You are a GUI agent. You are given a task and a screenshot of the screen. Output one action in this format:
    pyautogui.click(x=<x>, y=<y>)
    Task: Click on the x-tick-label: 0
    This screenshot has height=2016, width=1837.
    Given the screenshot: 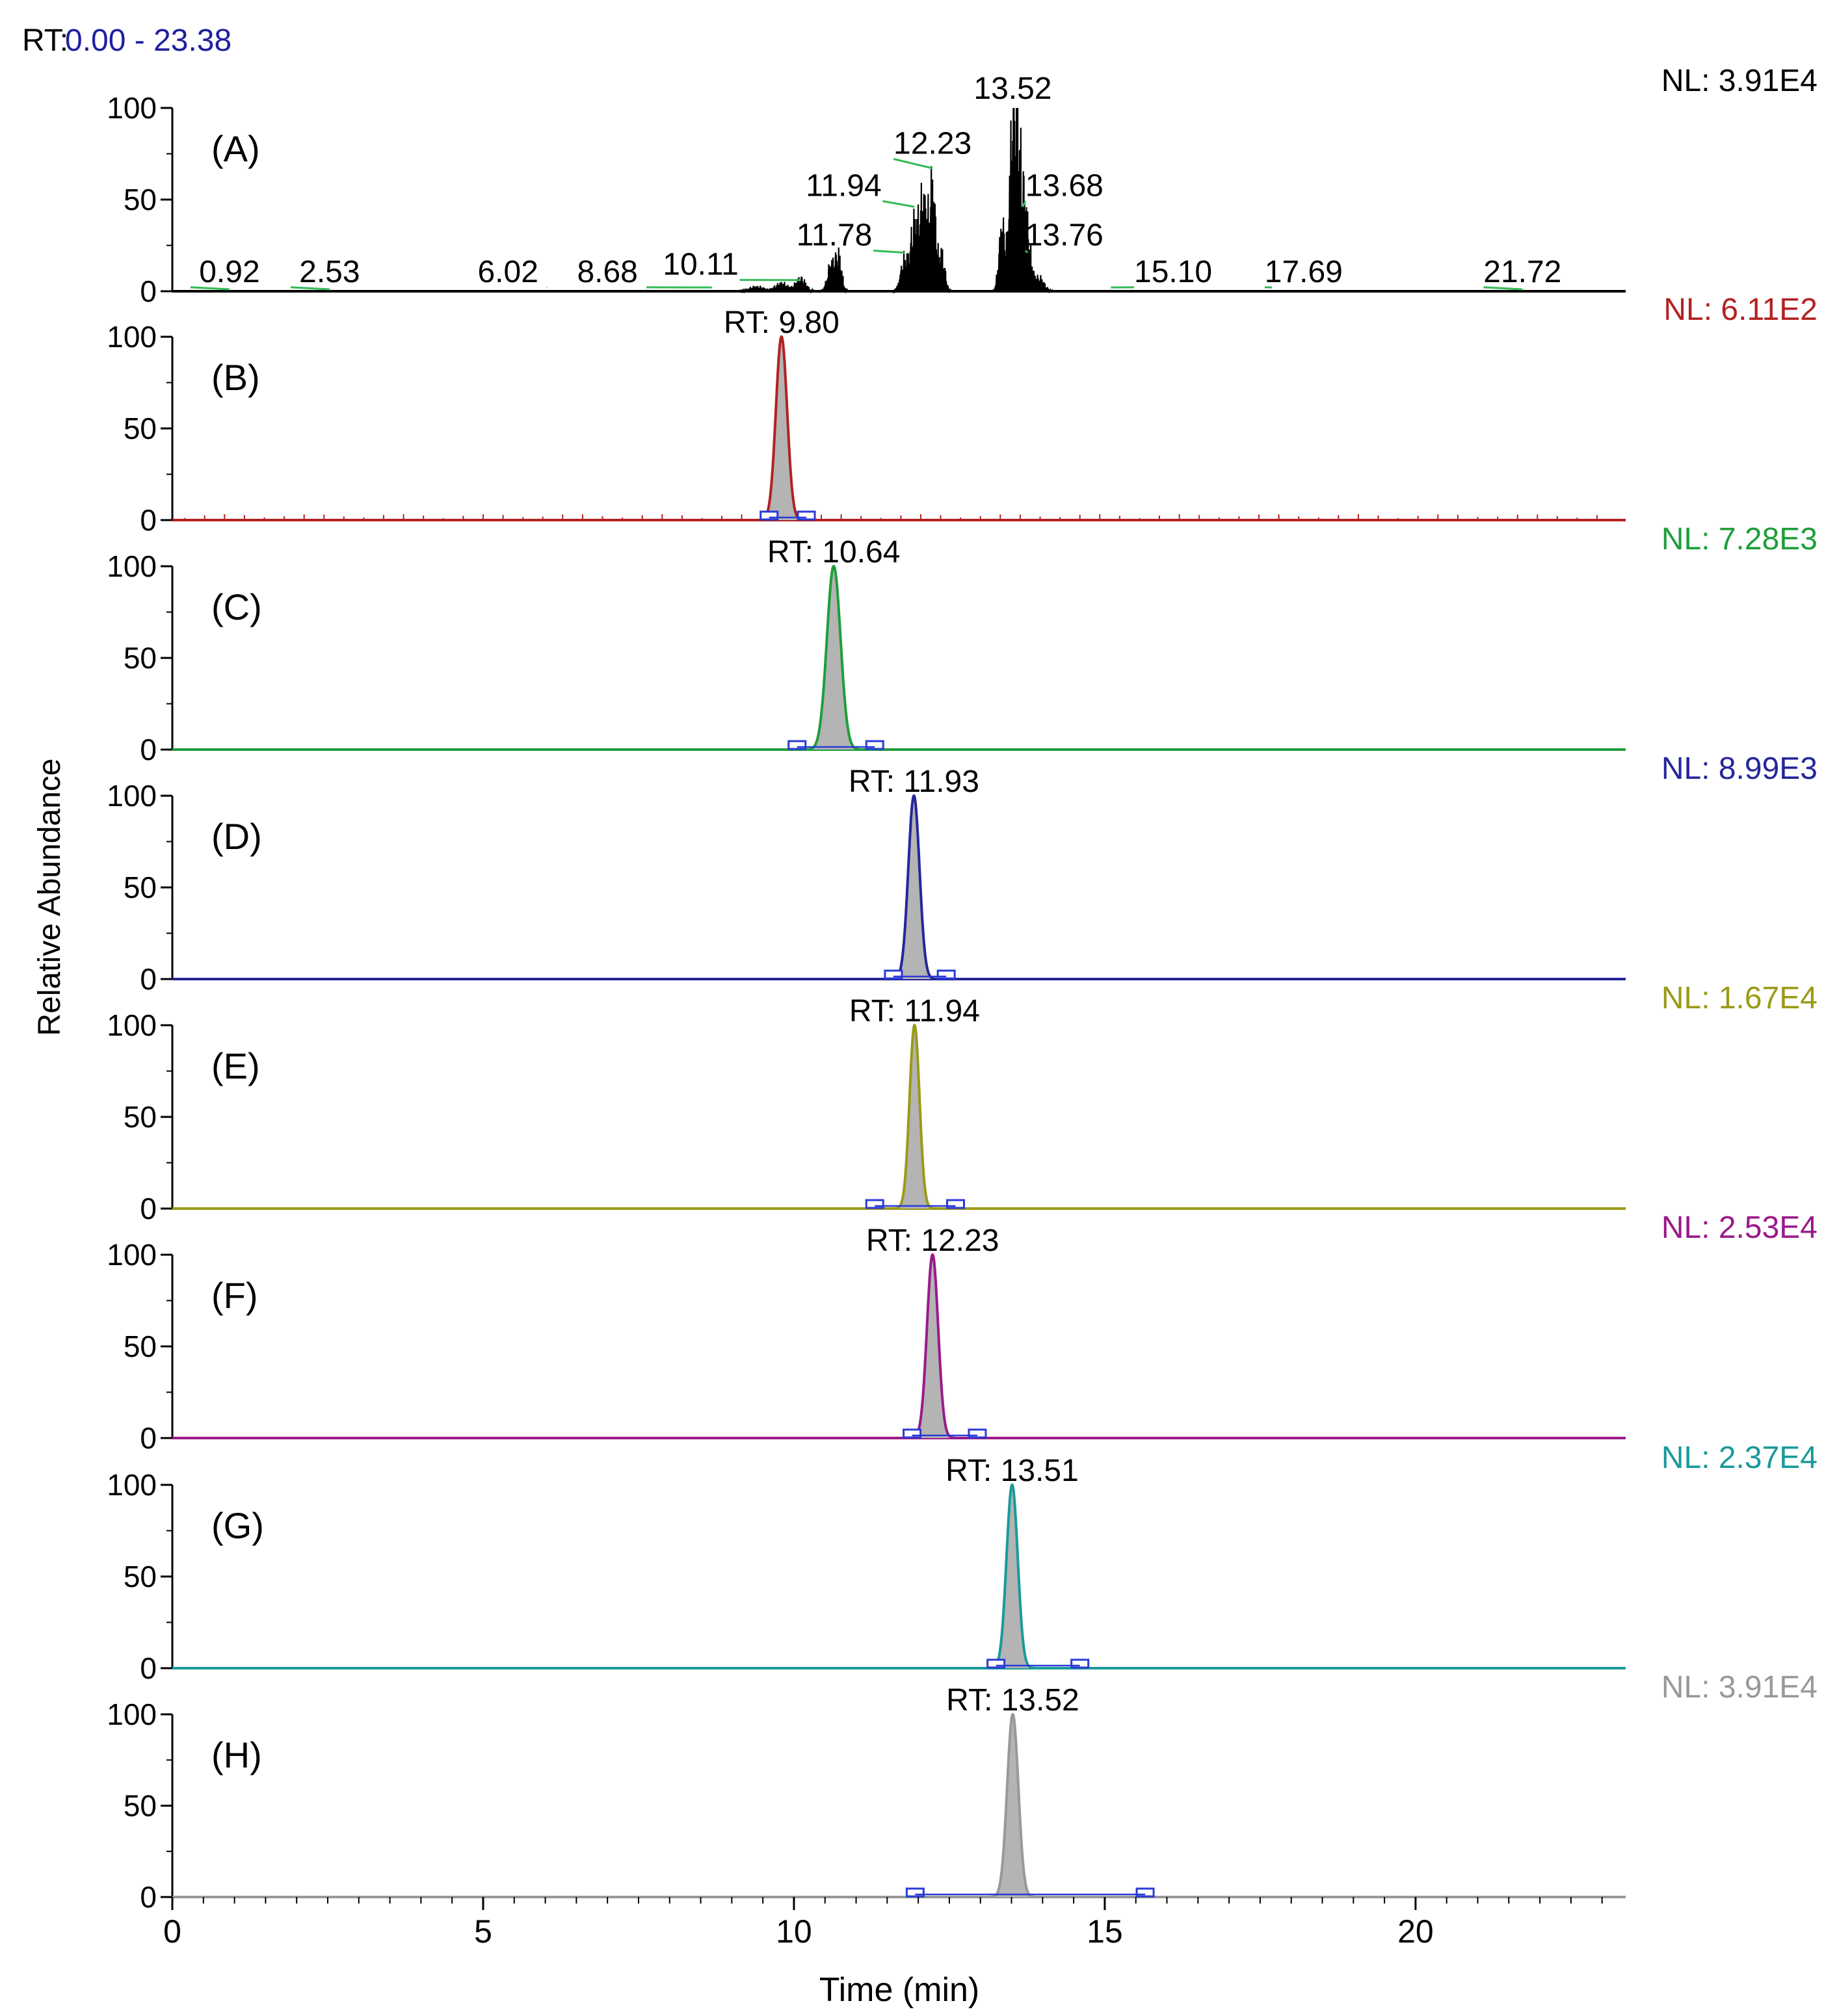 What is the action you would take?
    pyautogui.click(x=172, y=1931)
    